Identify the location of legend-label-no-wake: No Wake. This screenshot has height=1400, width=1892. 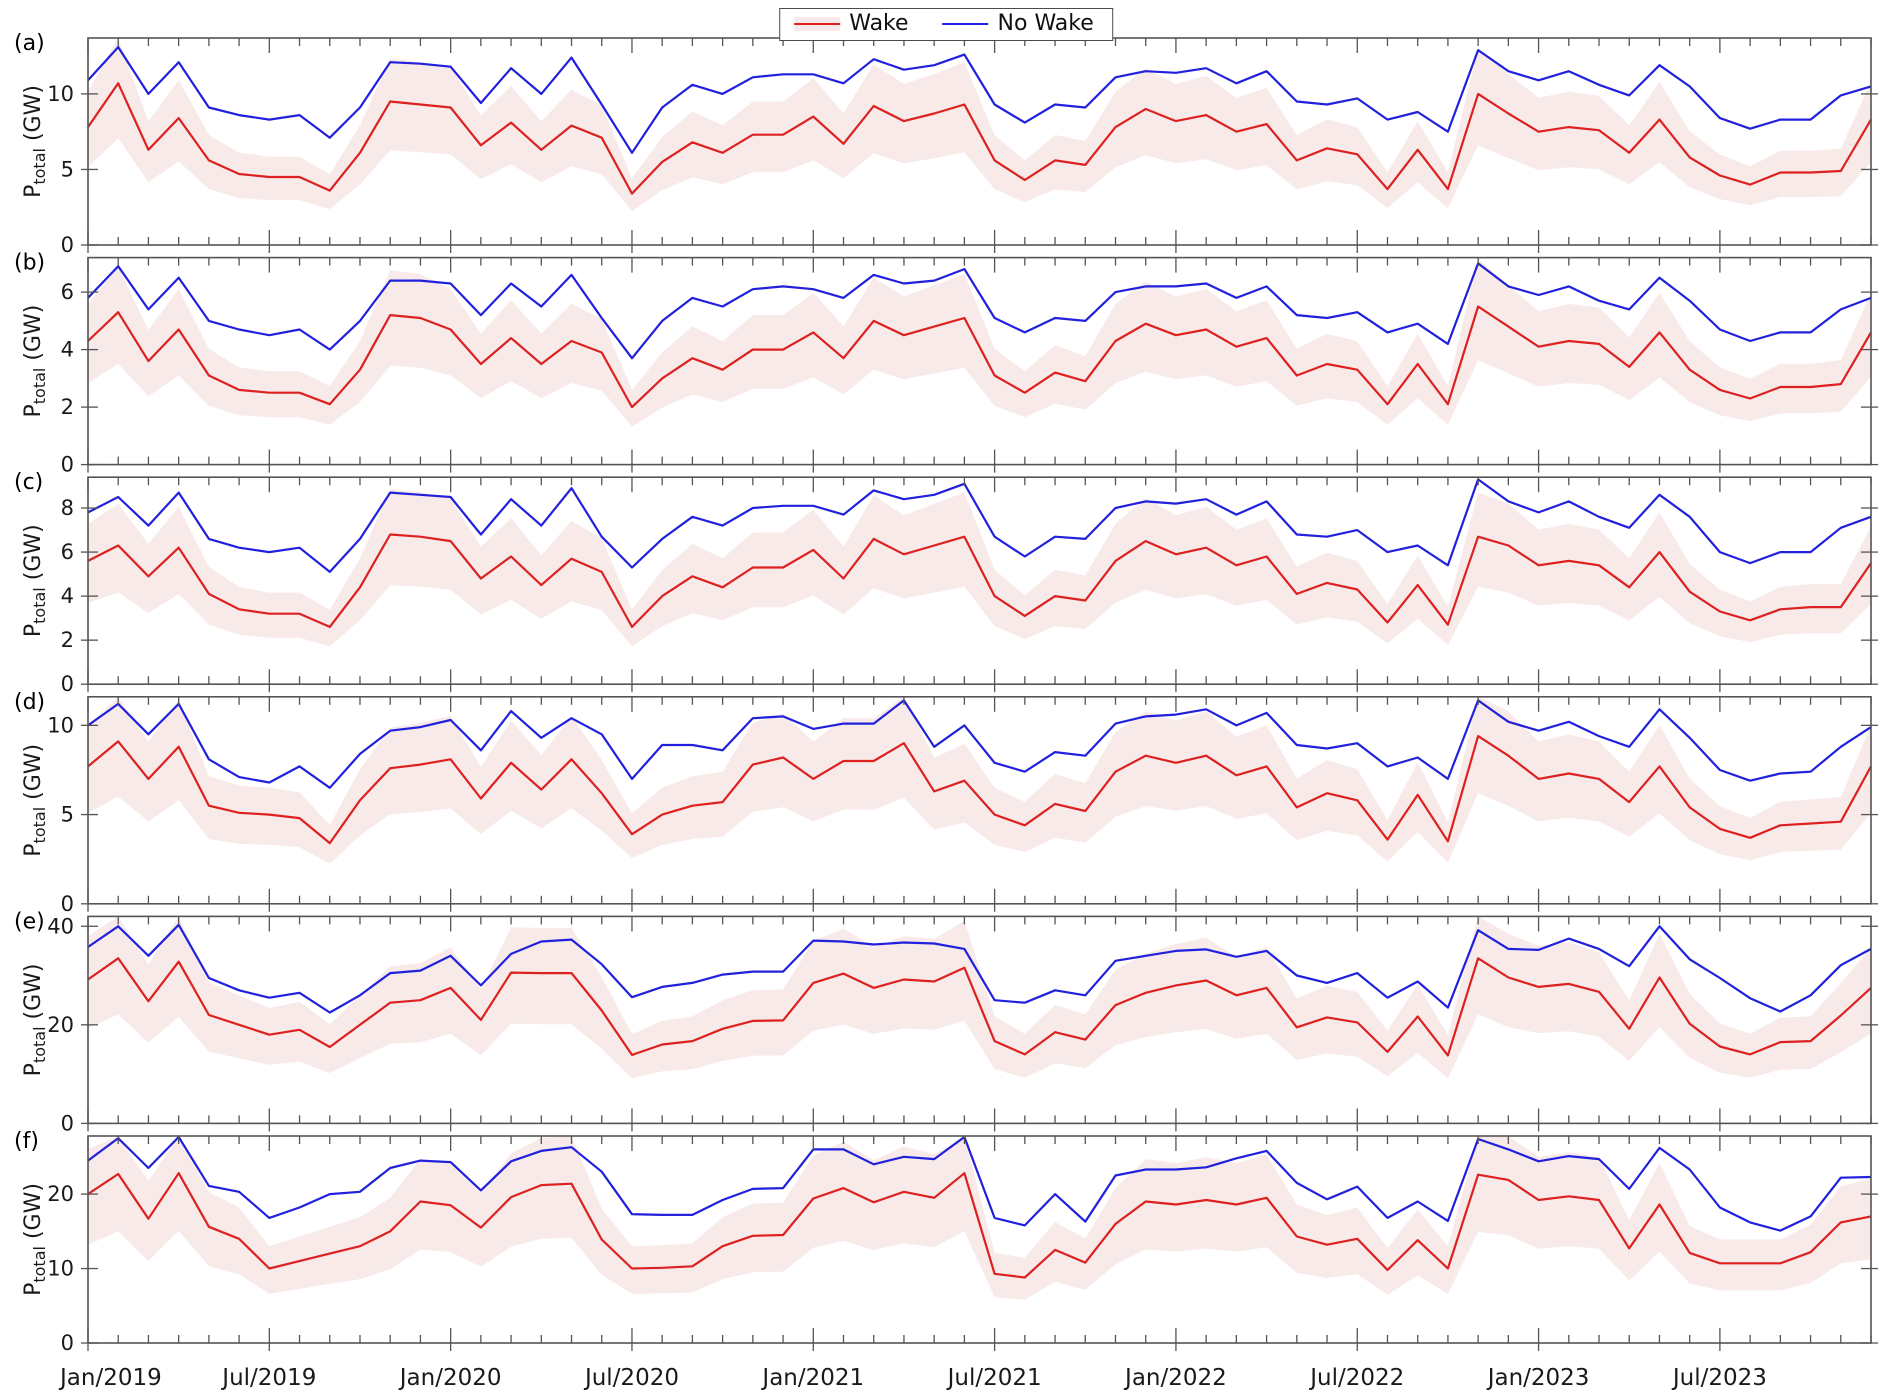
(1045, 23).